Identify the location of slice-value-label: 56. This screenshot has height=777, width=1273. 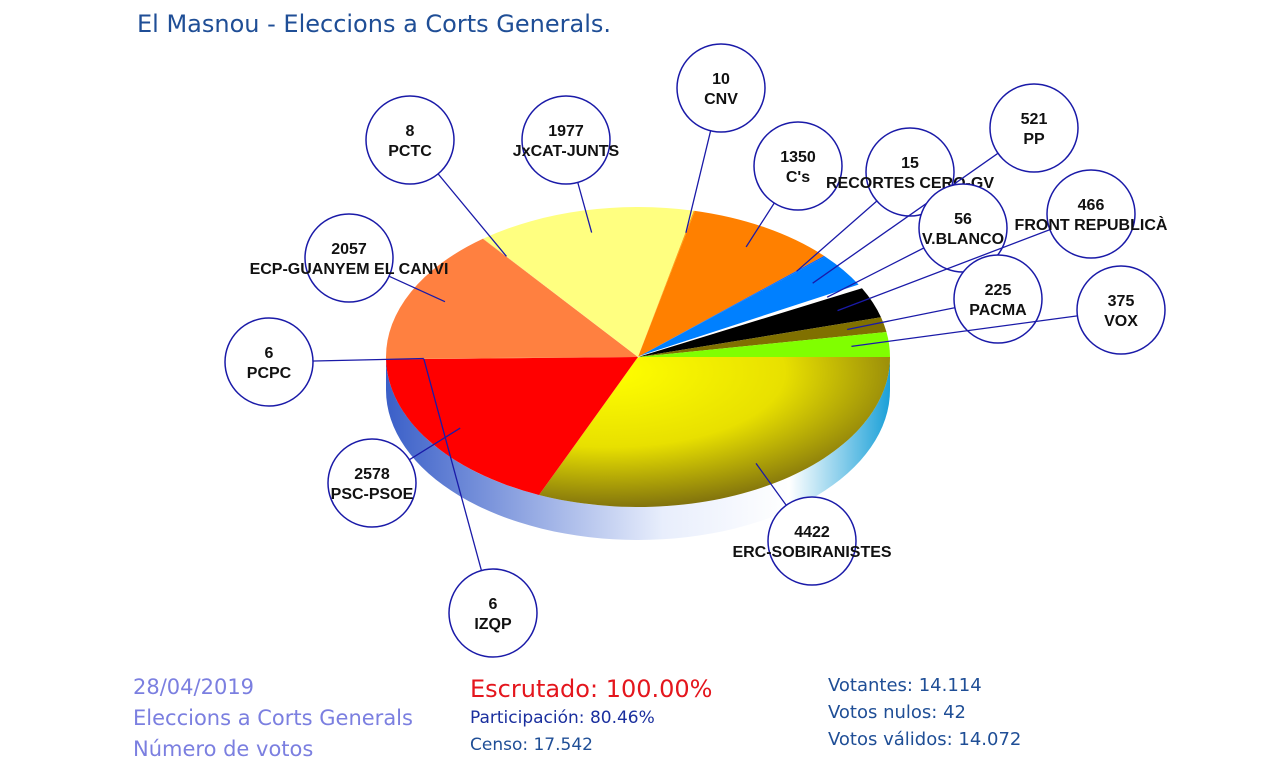
(963, 219).